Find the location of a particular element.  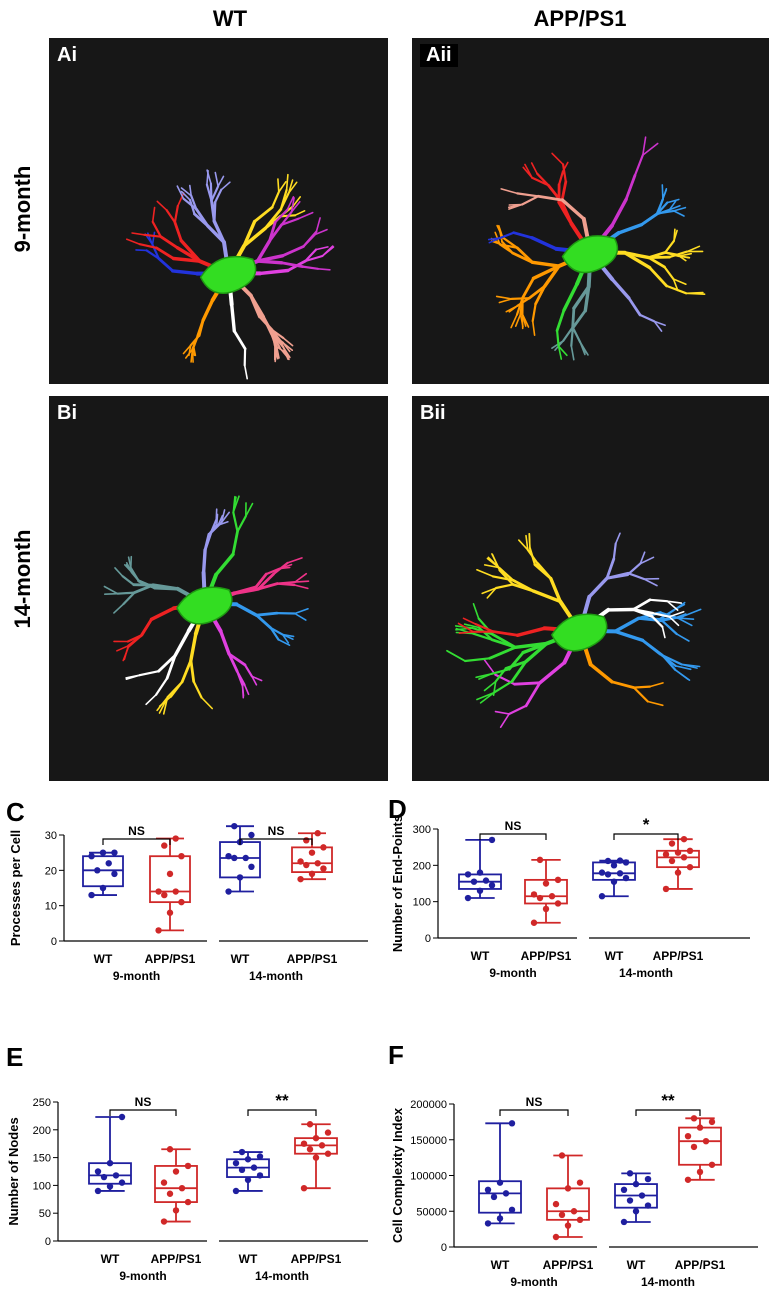

x-tick-label: APP/PS1 is located at coordinates (546, 956).